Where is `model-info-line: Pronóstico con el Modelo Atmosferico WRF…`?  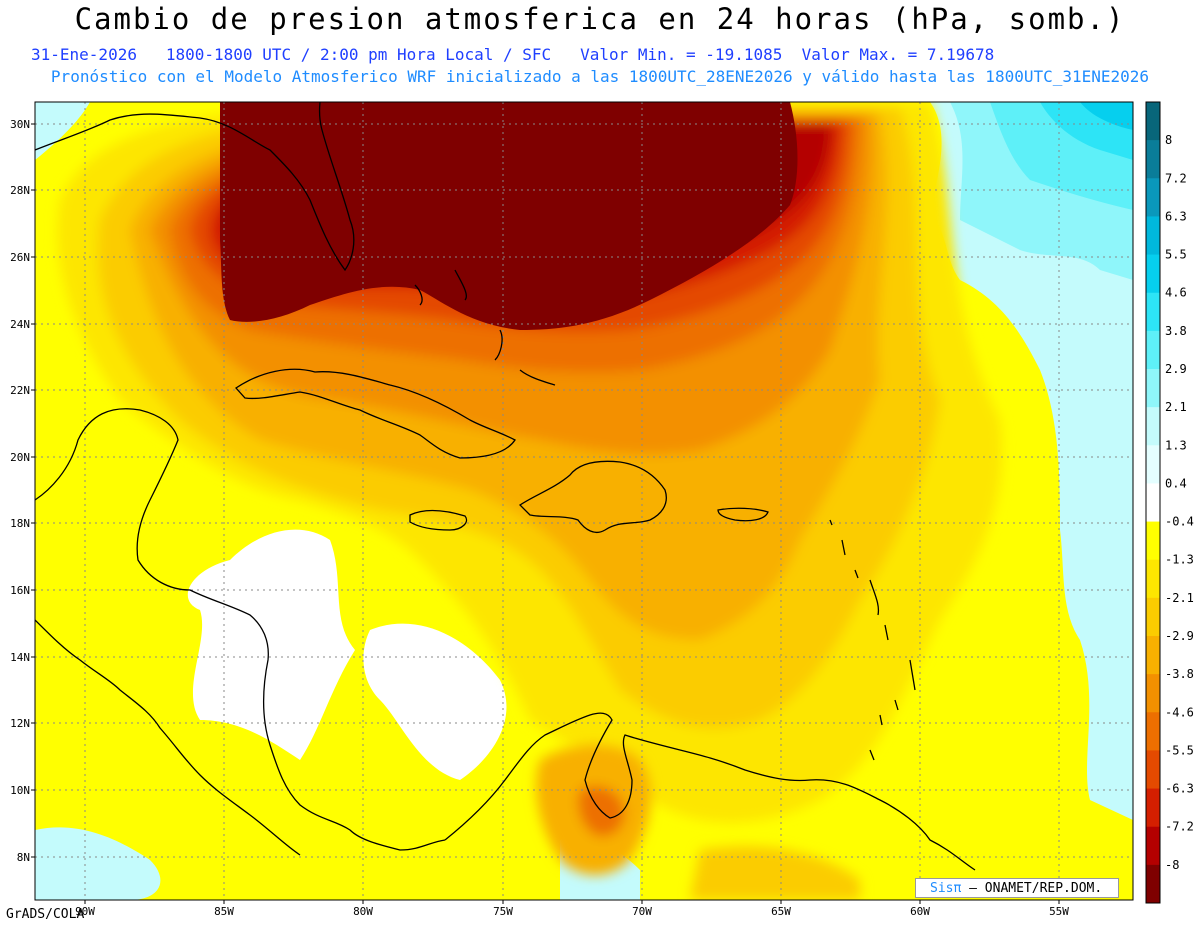 model-info-line: Pronóstico con el Modelo Atmosferico WRF… is located at coordinates (600, 76).